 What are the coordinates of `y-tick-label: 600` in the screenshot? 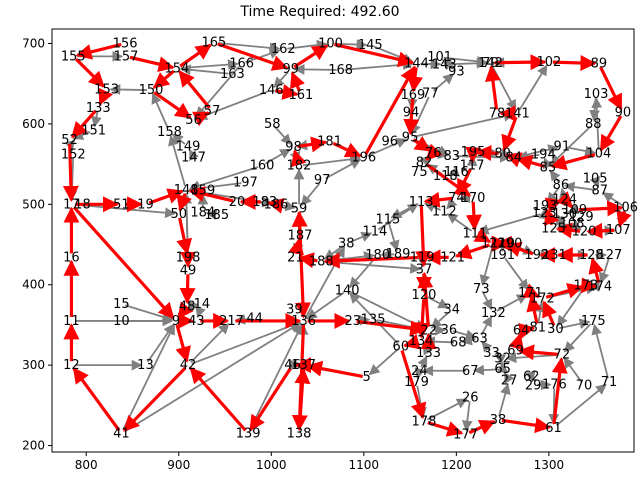 It's located at (33, 124).